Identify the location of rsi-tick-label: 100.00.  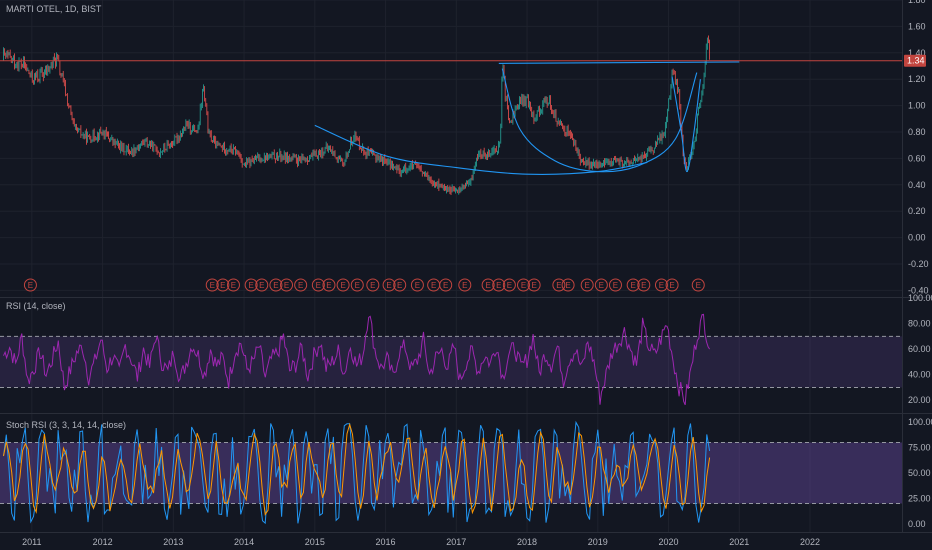
(920, 298).